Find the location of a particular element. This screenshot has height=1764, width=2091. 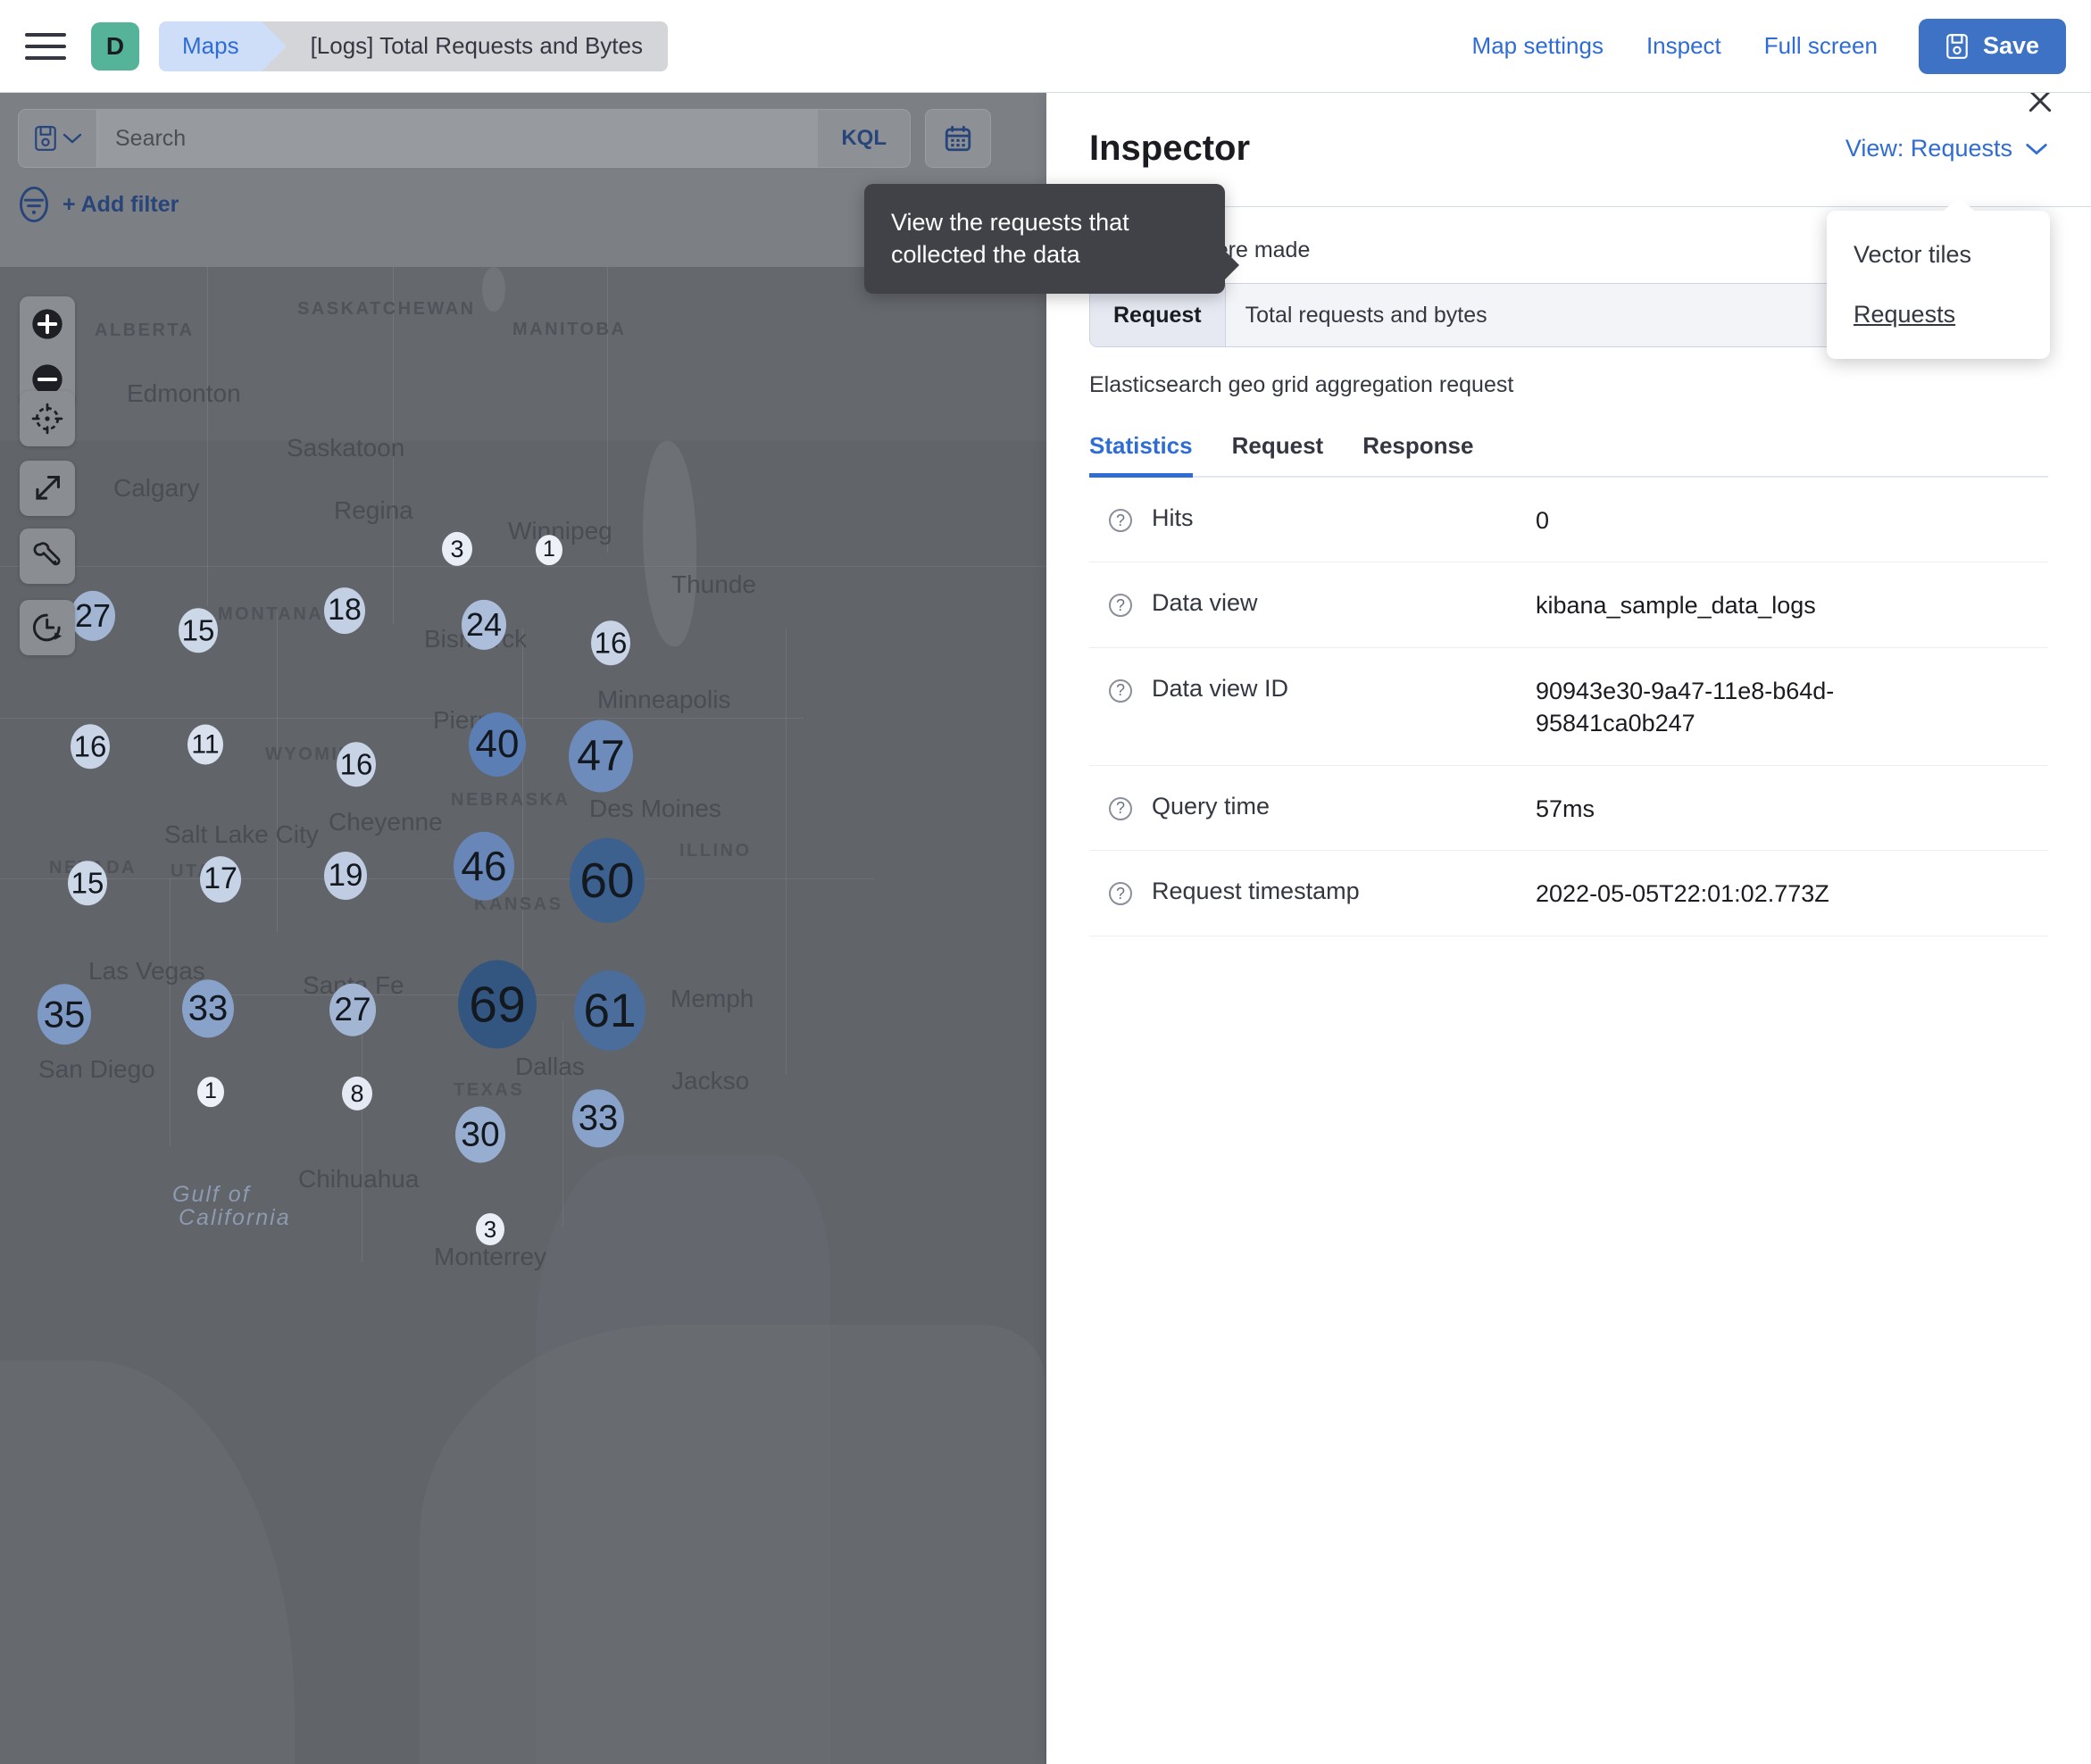

map-cluster-marker: 17 is located at coordinates (221, 879).